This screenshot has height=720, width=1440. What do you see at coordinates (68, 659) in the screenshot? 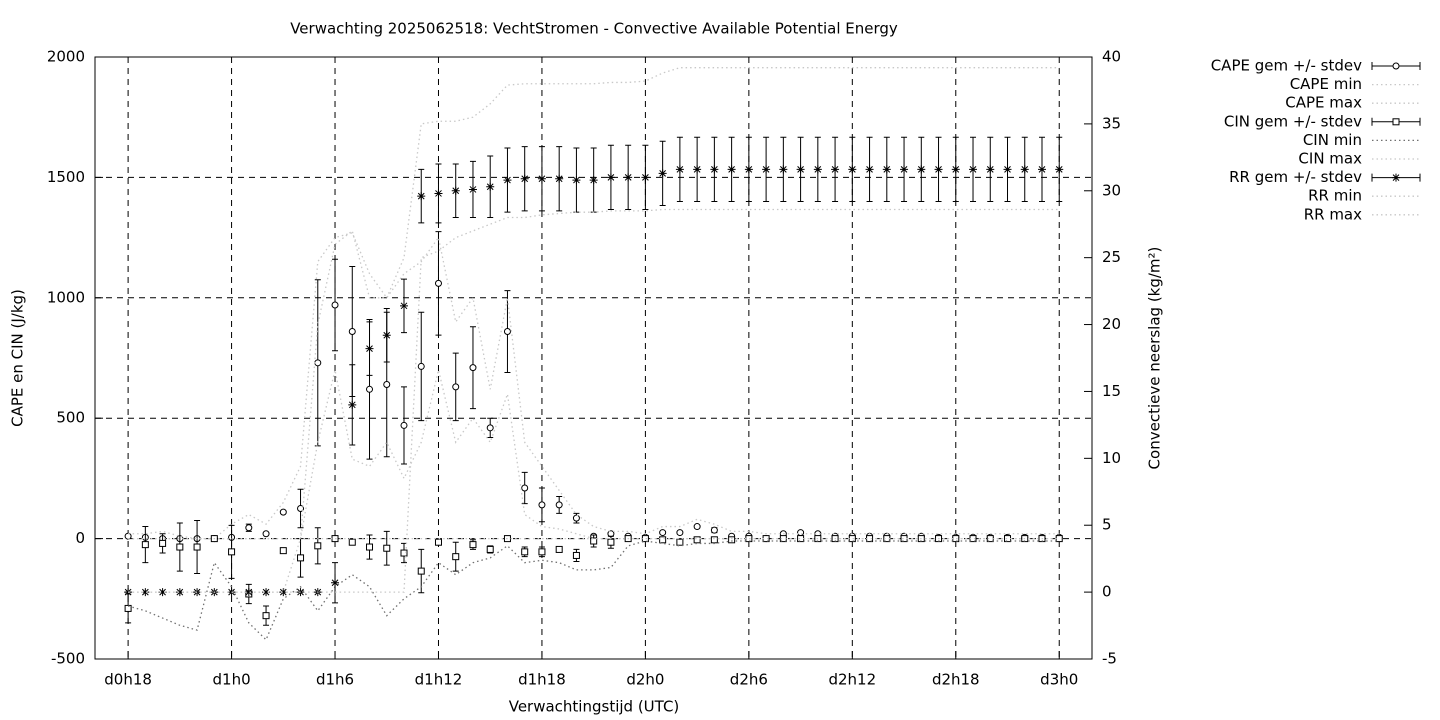
I see `y-tick-label: -500` at bounding box center [68, 659].